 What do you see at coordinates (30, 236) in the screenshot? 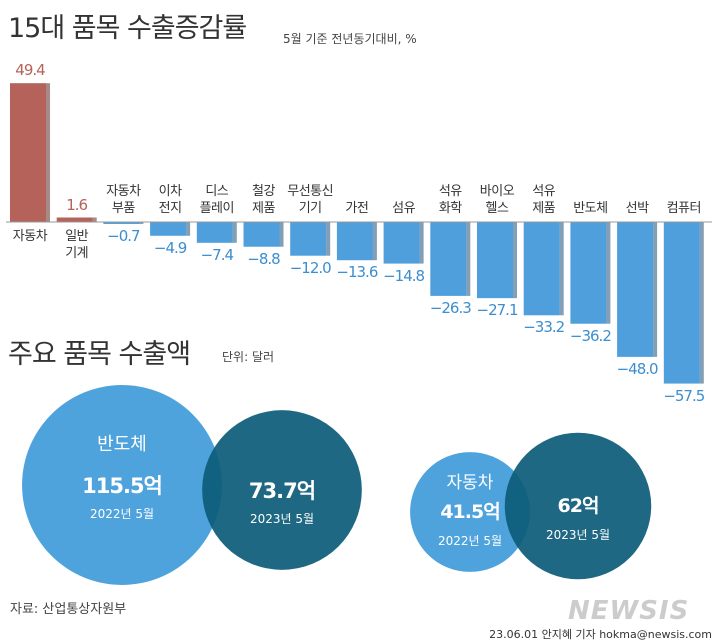
I see `category-label: 자동차` at bounding box center [30, 236].